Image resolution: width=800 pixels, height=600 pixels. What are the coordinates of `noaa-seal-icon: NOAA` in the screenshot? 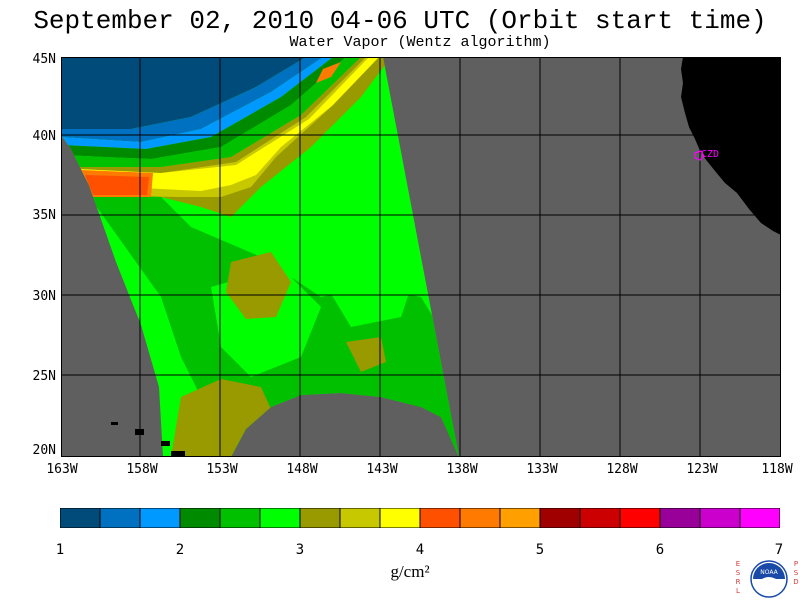 It's located at (769, 579).